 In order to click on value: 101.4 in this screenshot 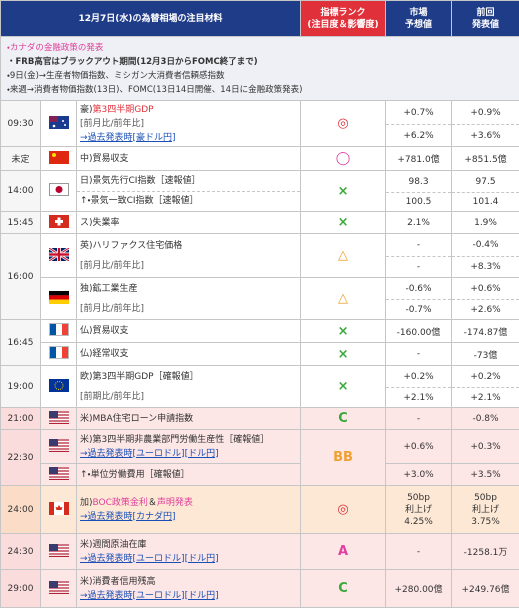, I will do `click(485, 201)`.